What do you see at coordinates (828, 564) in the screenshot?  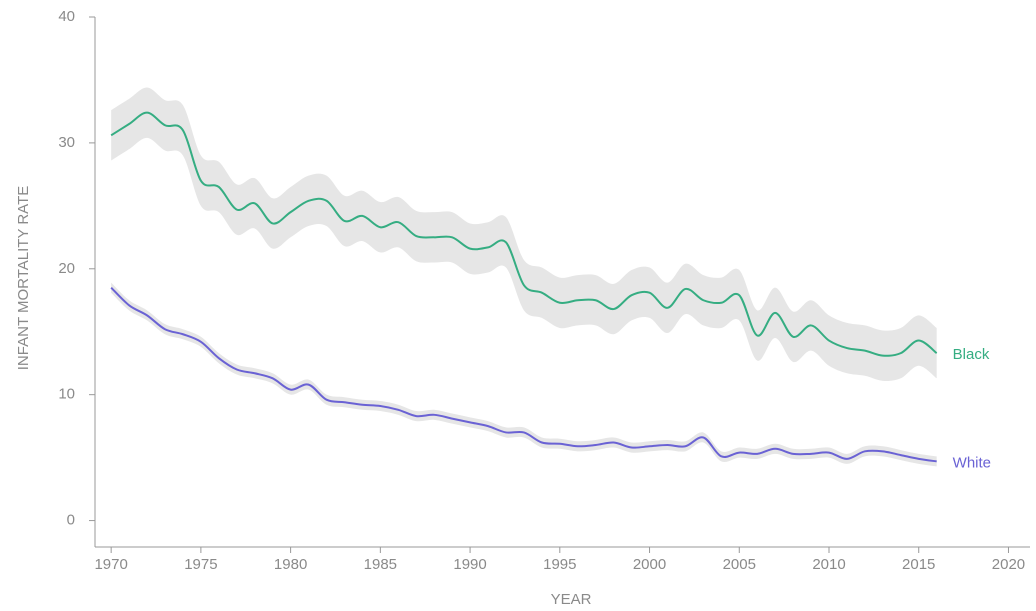 I see `x-tick-label: 2010` at bounding box center [828, 564].